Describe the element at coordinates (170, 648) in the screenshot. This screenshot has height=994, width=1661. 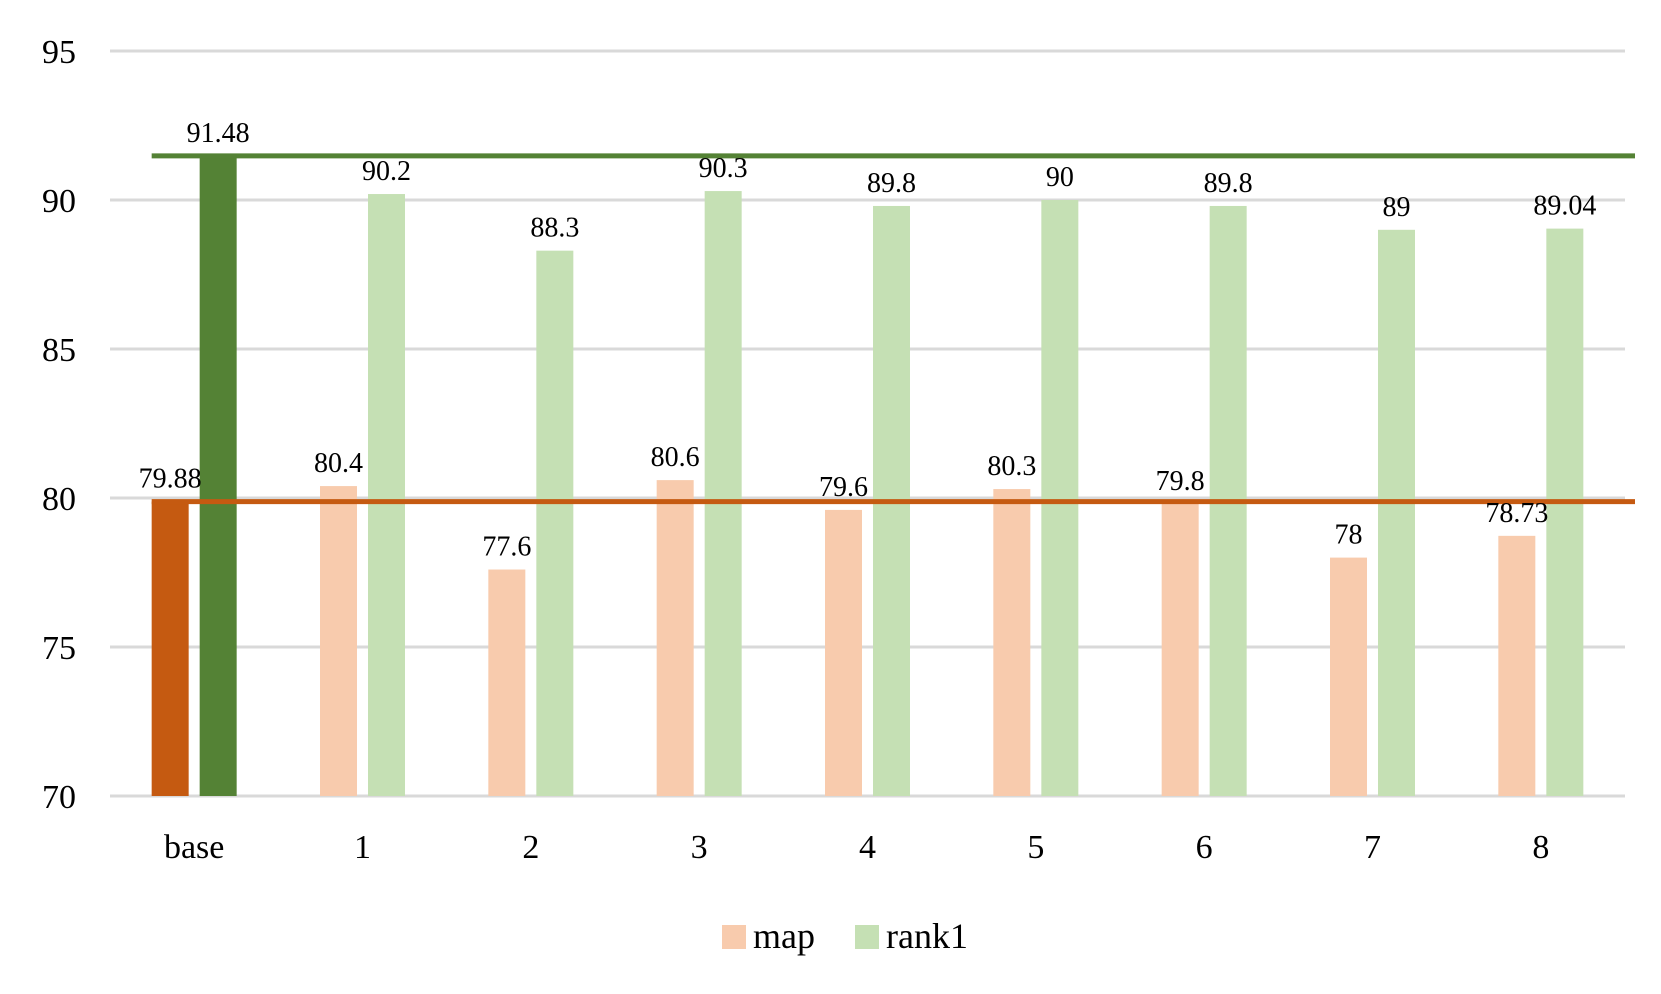
I see `bar-map-base` at that location.